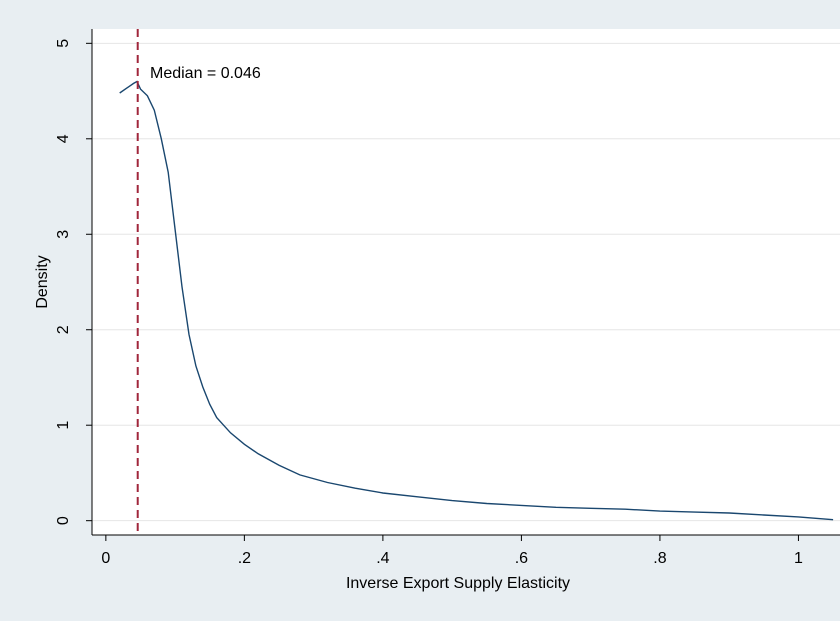 The height and width of the screenshot is (621, 840). What do you see at coordinates (659, 558) in the screenshot?
I see `x-tick-label: .8` at bounding box center [659, 558].